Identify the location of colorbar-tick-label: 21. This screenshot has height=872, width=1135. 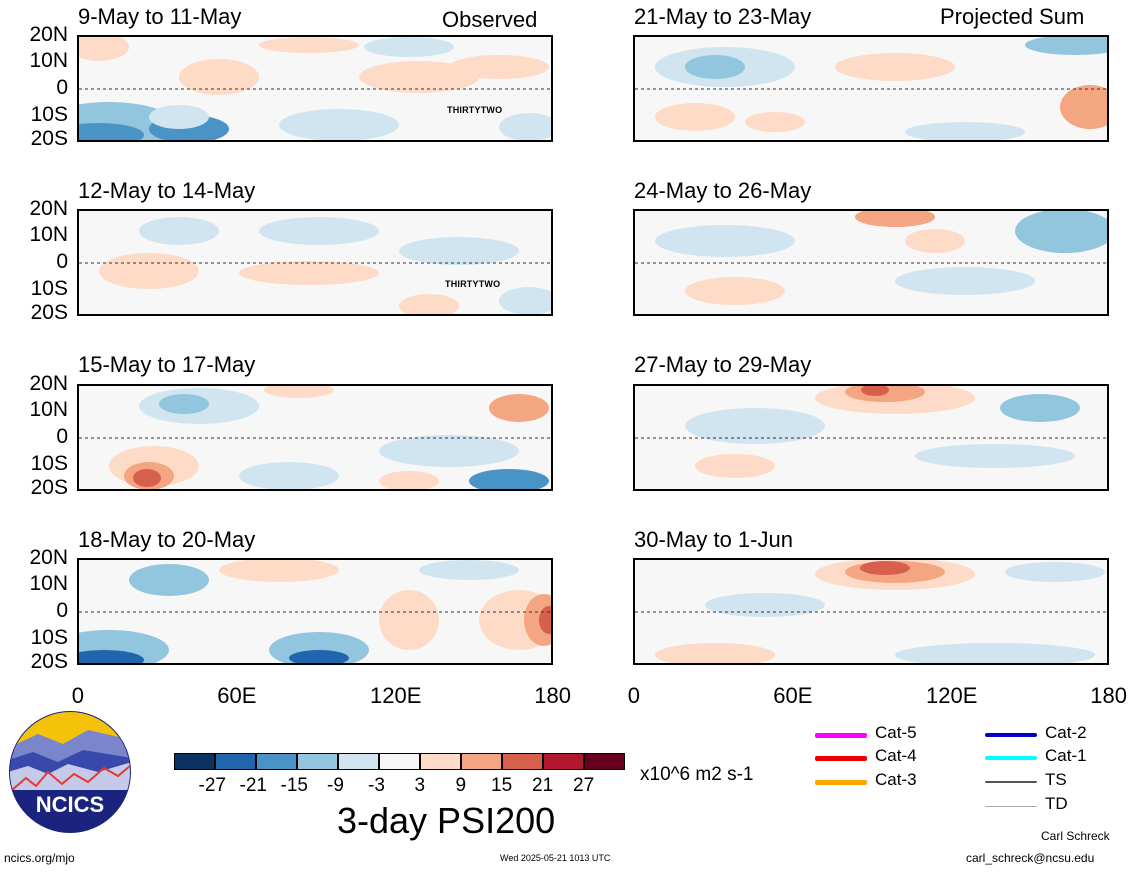
(543, 785).